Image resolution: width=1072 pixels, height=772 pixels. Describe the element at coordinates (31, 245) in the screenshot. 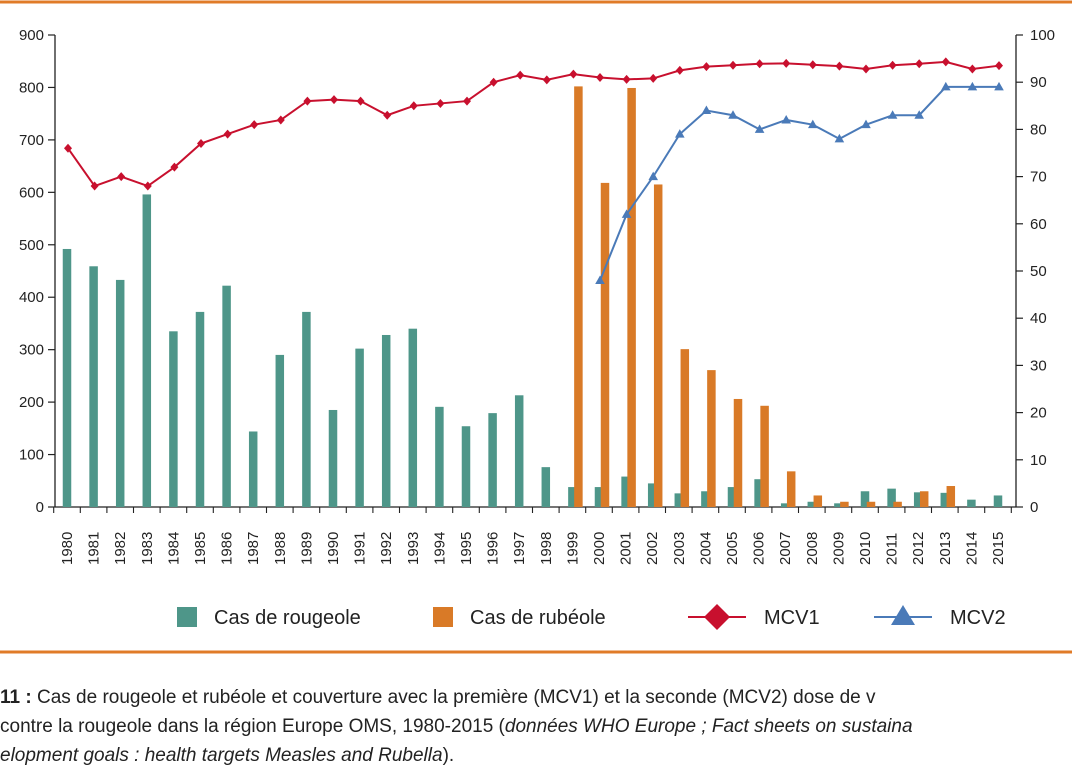

I see `y-tick-label-left: 500` at that location.